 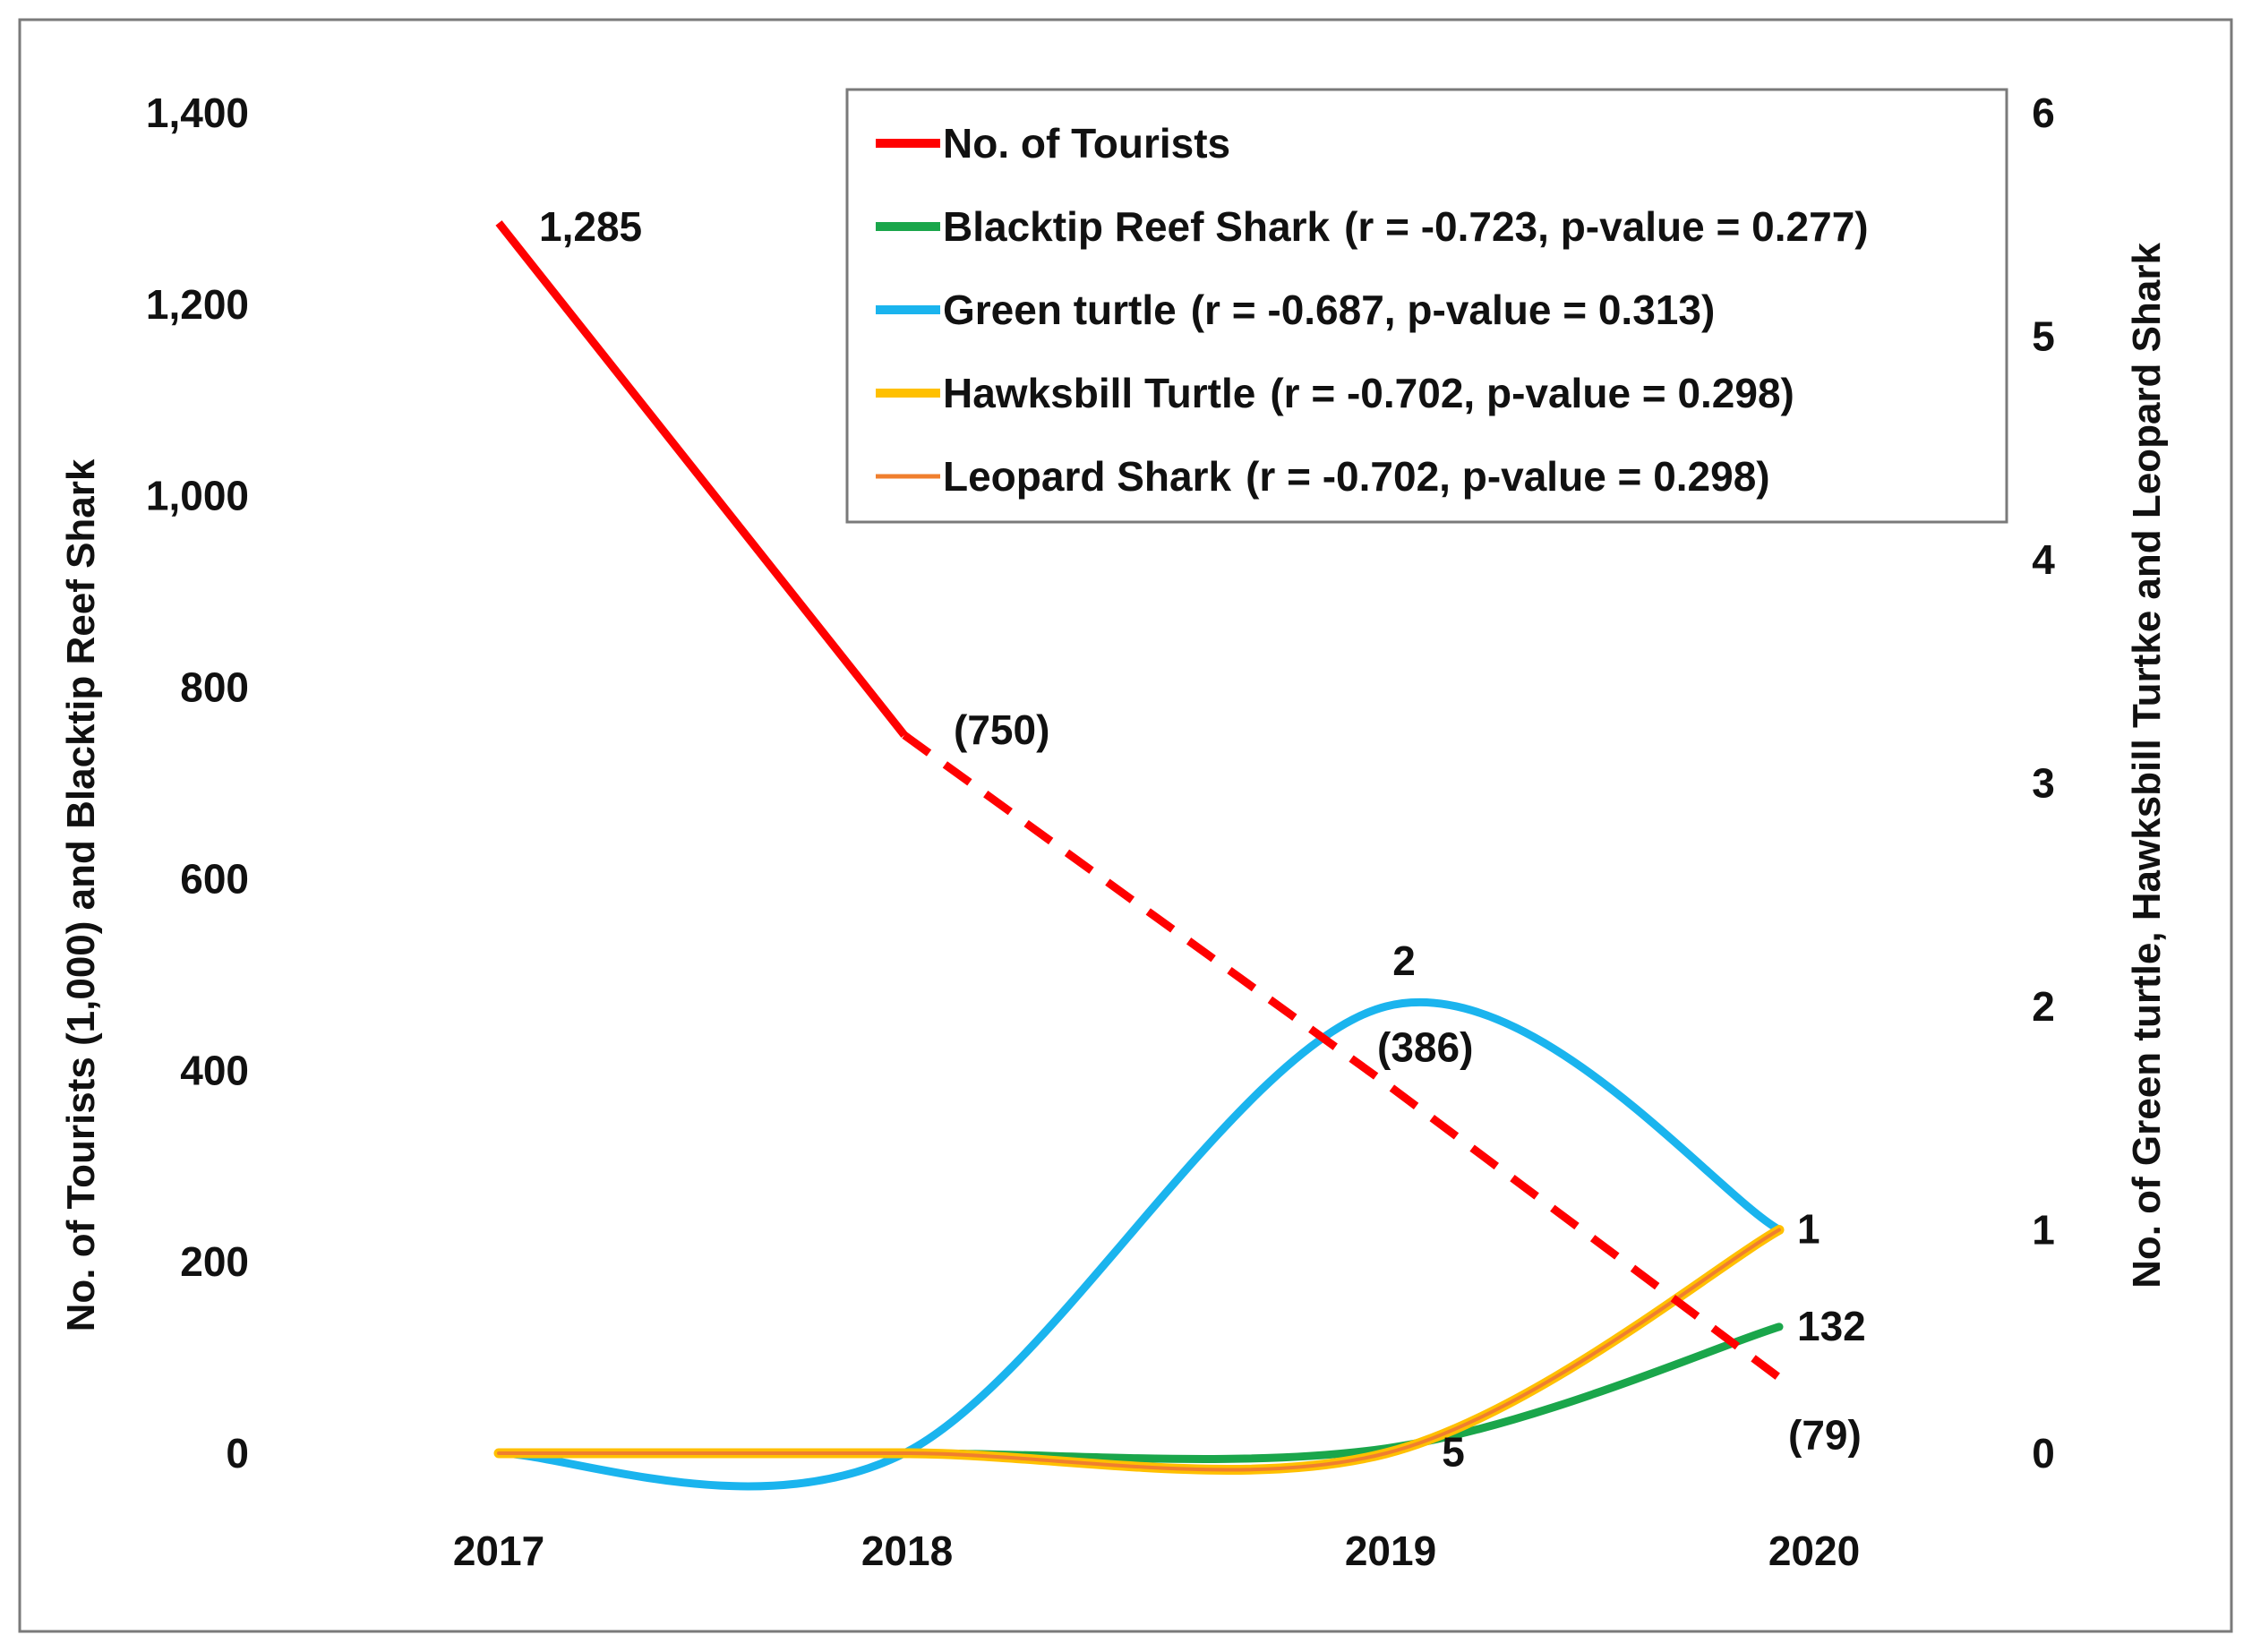 I want to click on right-axis-ticks: 0 1 2 3 4 5 6, so click(x=2043, y=783).